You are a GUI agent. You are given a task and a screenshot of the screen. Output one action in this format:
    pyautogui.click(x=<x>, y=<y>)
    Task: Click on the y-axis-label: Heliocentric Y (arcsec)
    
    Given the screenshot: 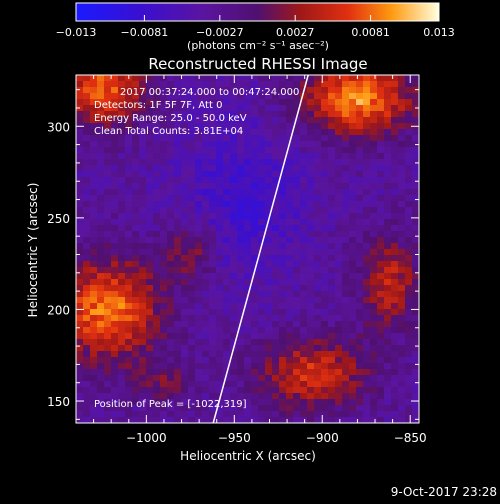 What is the action you would take?
    pyautogui.click(x=33, y=250)
    